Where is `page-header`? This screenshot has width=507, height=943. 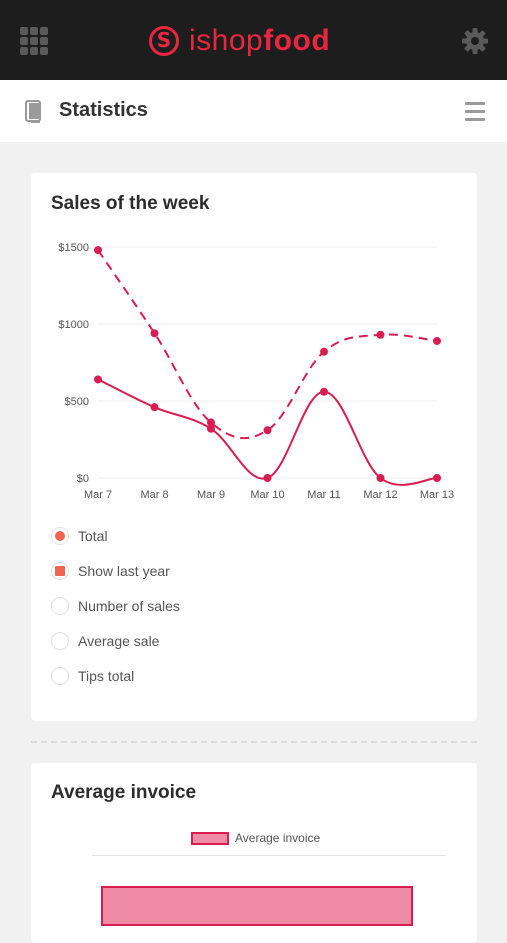
page-header is located at coordinates (253, 111).